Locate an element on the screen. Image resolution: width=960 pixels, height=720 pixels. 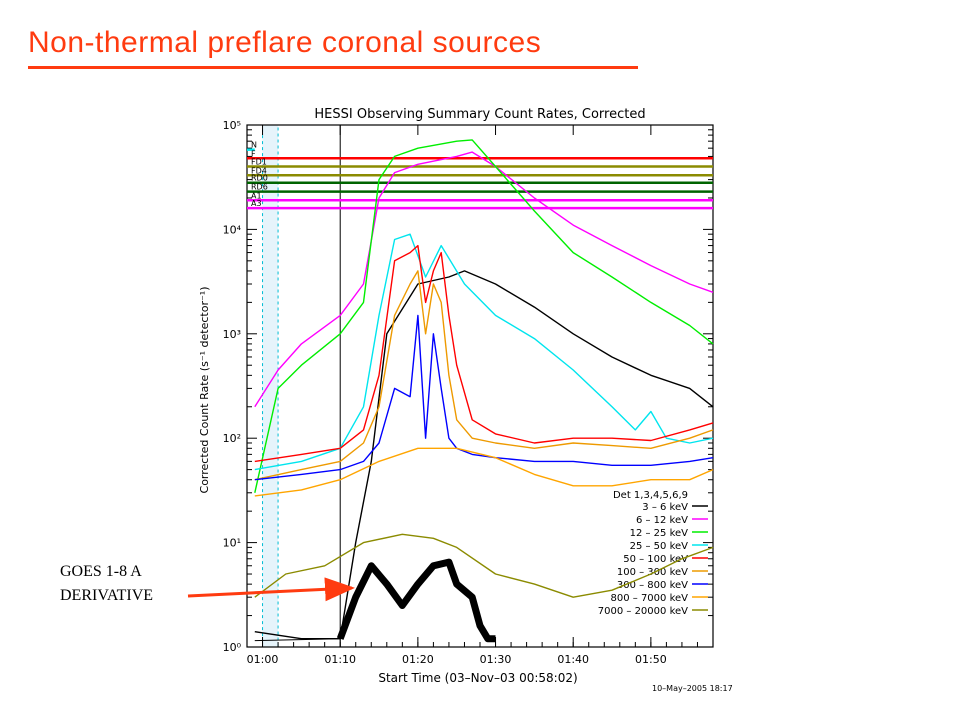
x-tick-label: 01:40 is located at coordinates (573, 659).